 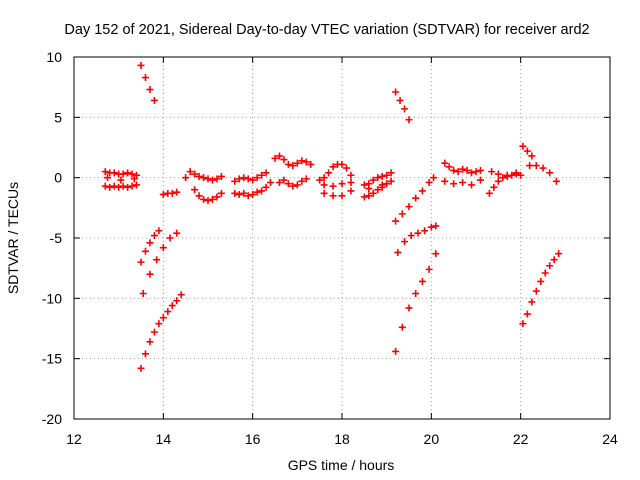 What do you see at coordinates (432, 439) in the screenshot?
I see `x-tick-label: 20` at bounding box center [432, 439].